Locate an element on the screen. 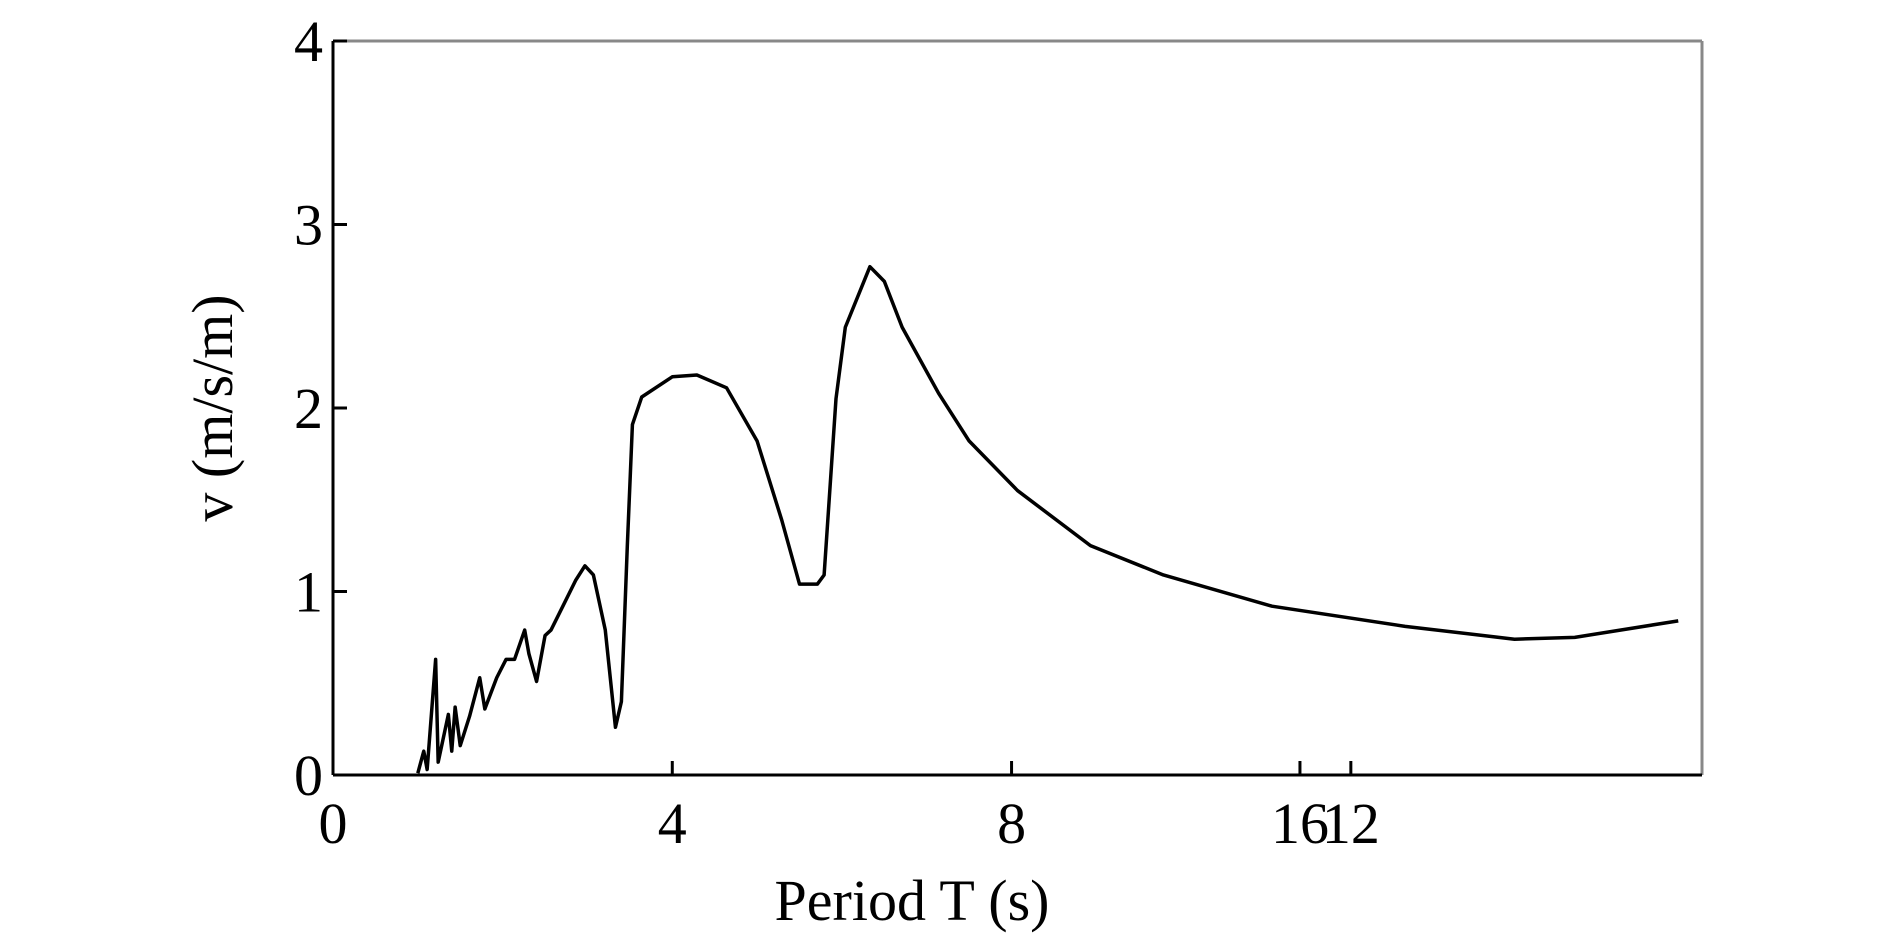 The height and width of the screenshot is (938, 1890). y-tick-label: 1 is located at coordinates (308, 592).